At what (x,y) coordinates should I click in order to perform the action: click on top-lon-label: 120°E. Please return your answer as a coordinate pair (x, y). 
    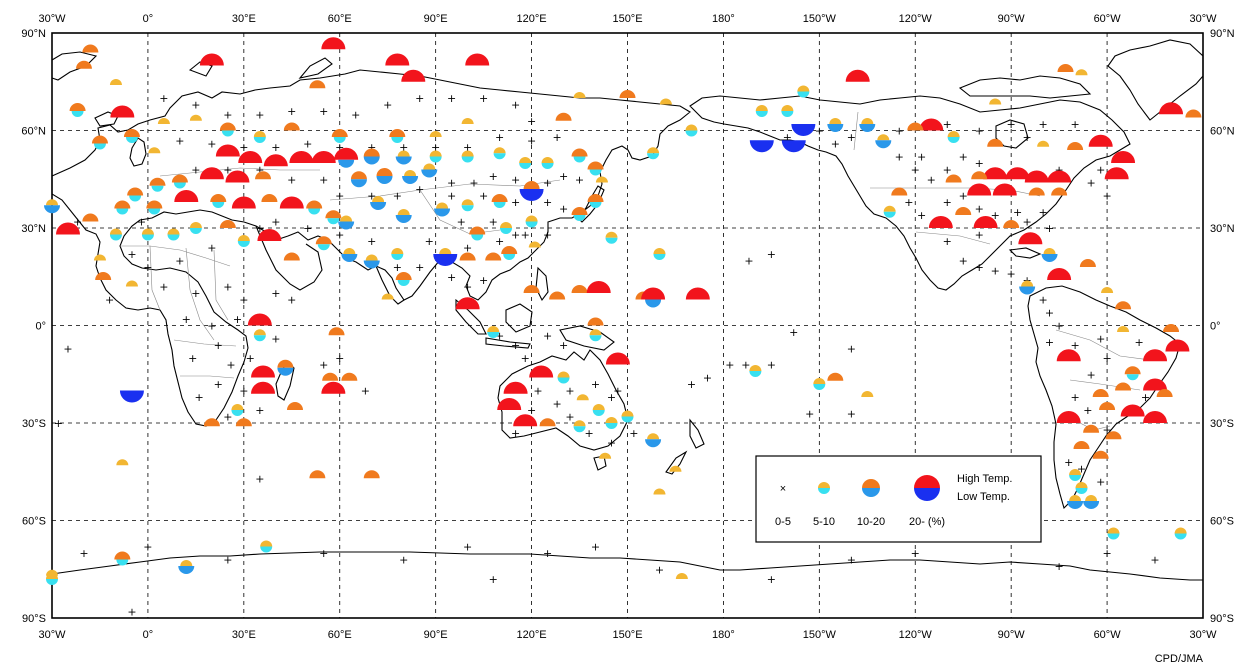
    Looking at the image, I should click on (532, 19).